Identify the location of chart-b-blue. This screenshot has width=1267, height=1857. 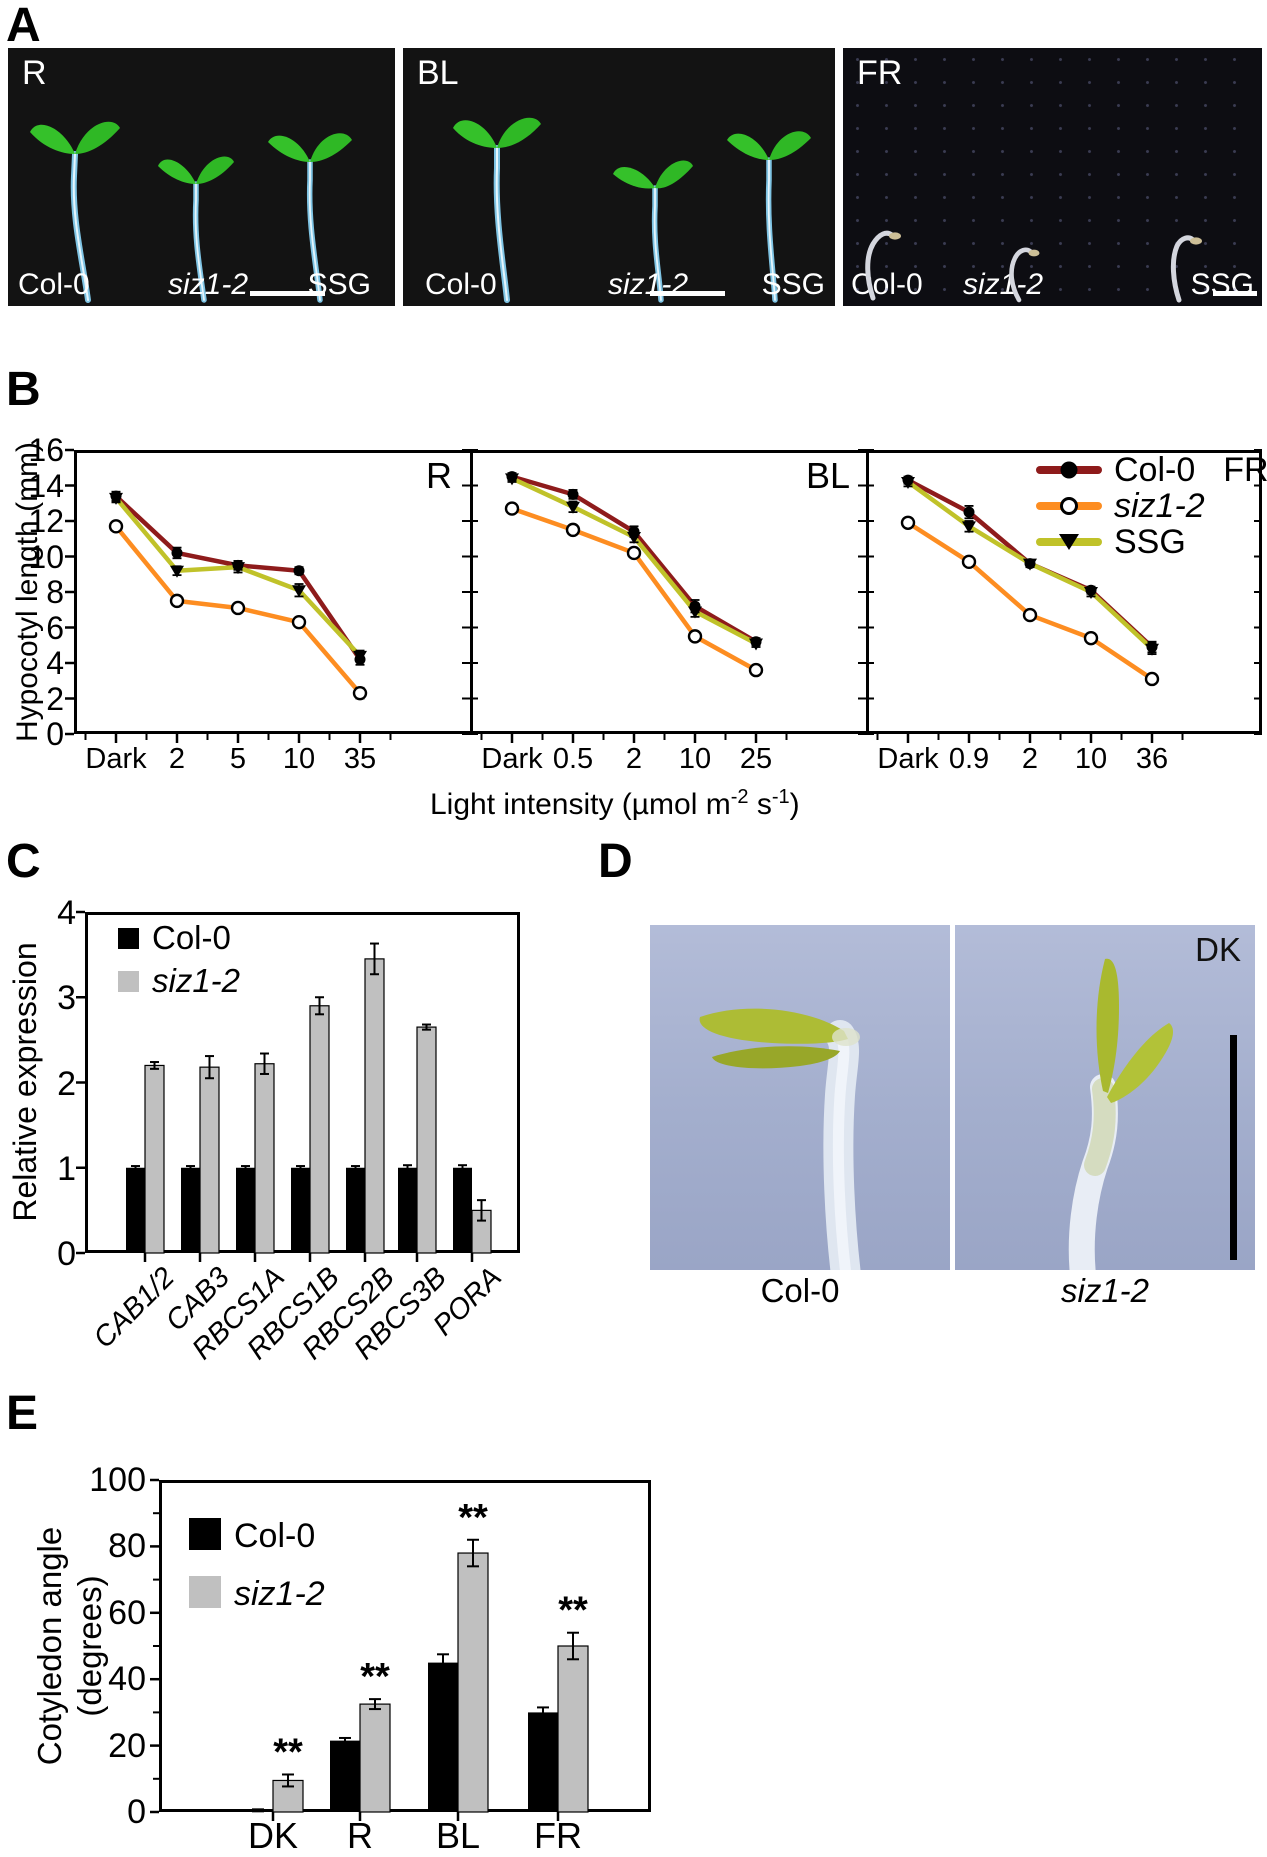
(668, 596).